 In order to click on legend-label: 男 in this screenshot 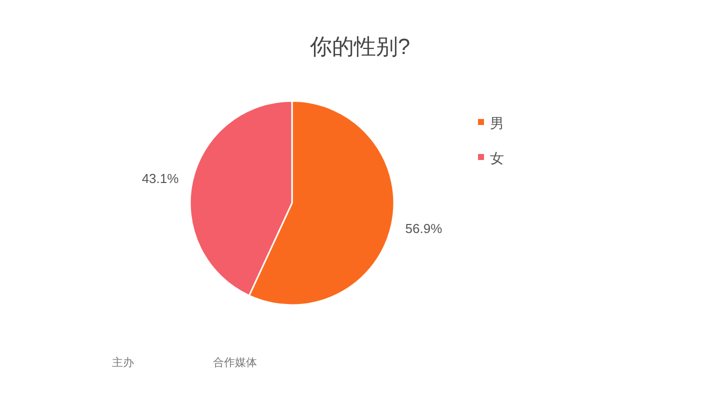, I will do `click(497, 123)`.